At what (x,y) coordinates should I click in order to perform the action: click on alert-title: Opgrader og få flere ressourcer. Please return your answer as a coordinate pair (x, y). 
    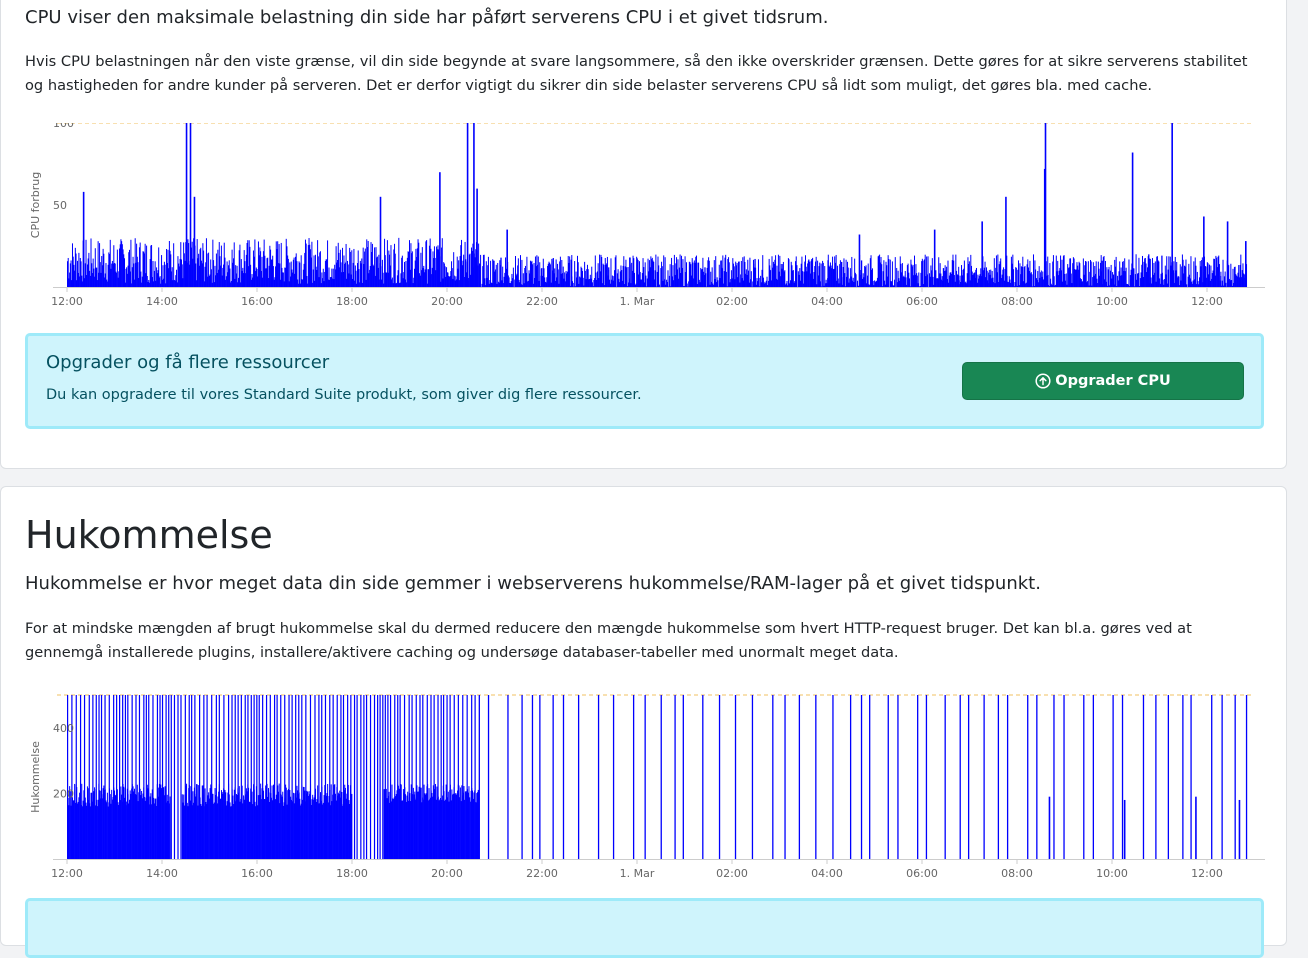
    Looking at the image, I should click on (187, 362).